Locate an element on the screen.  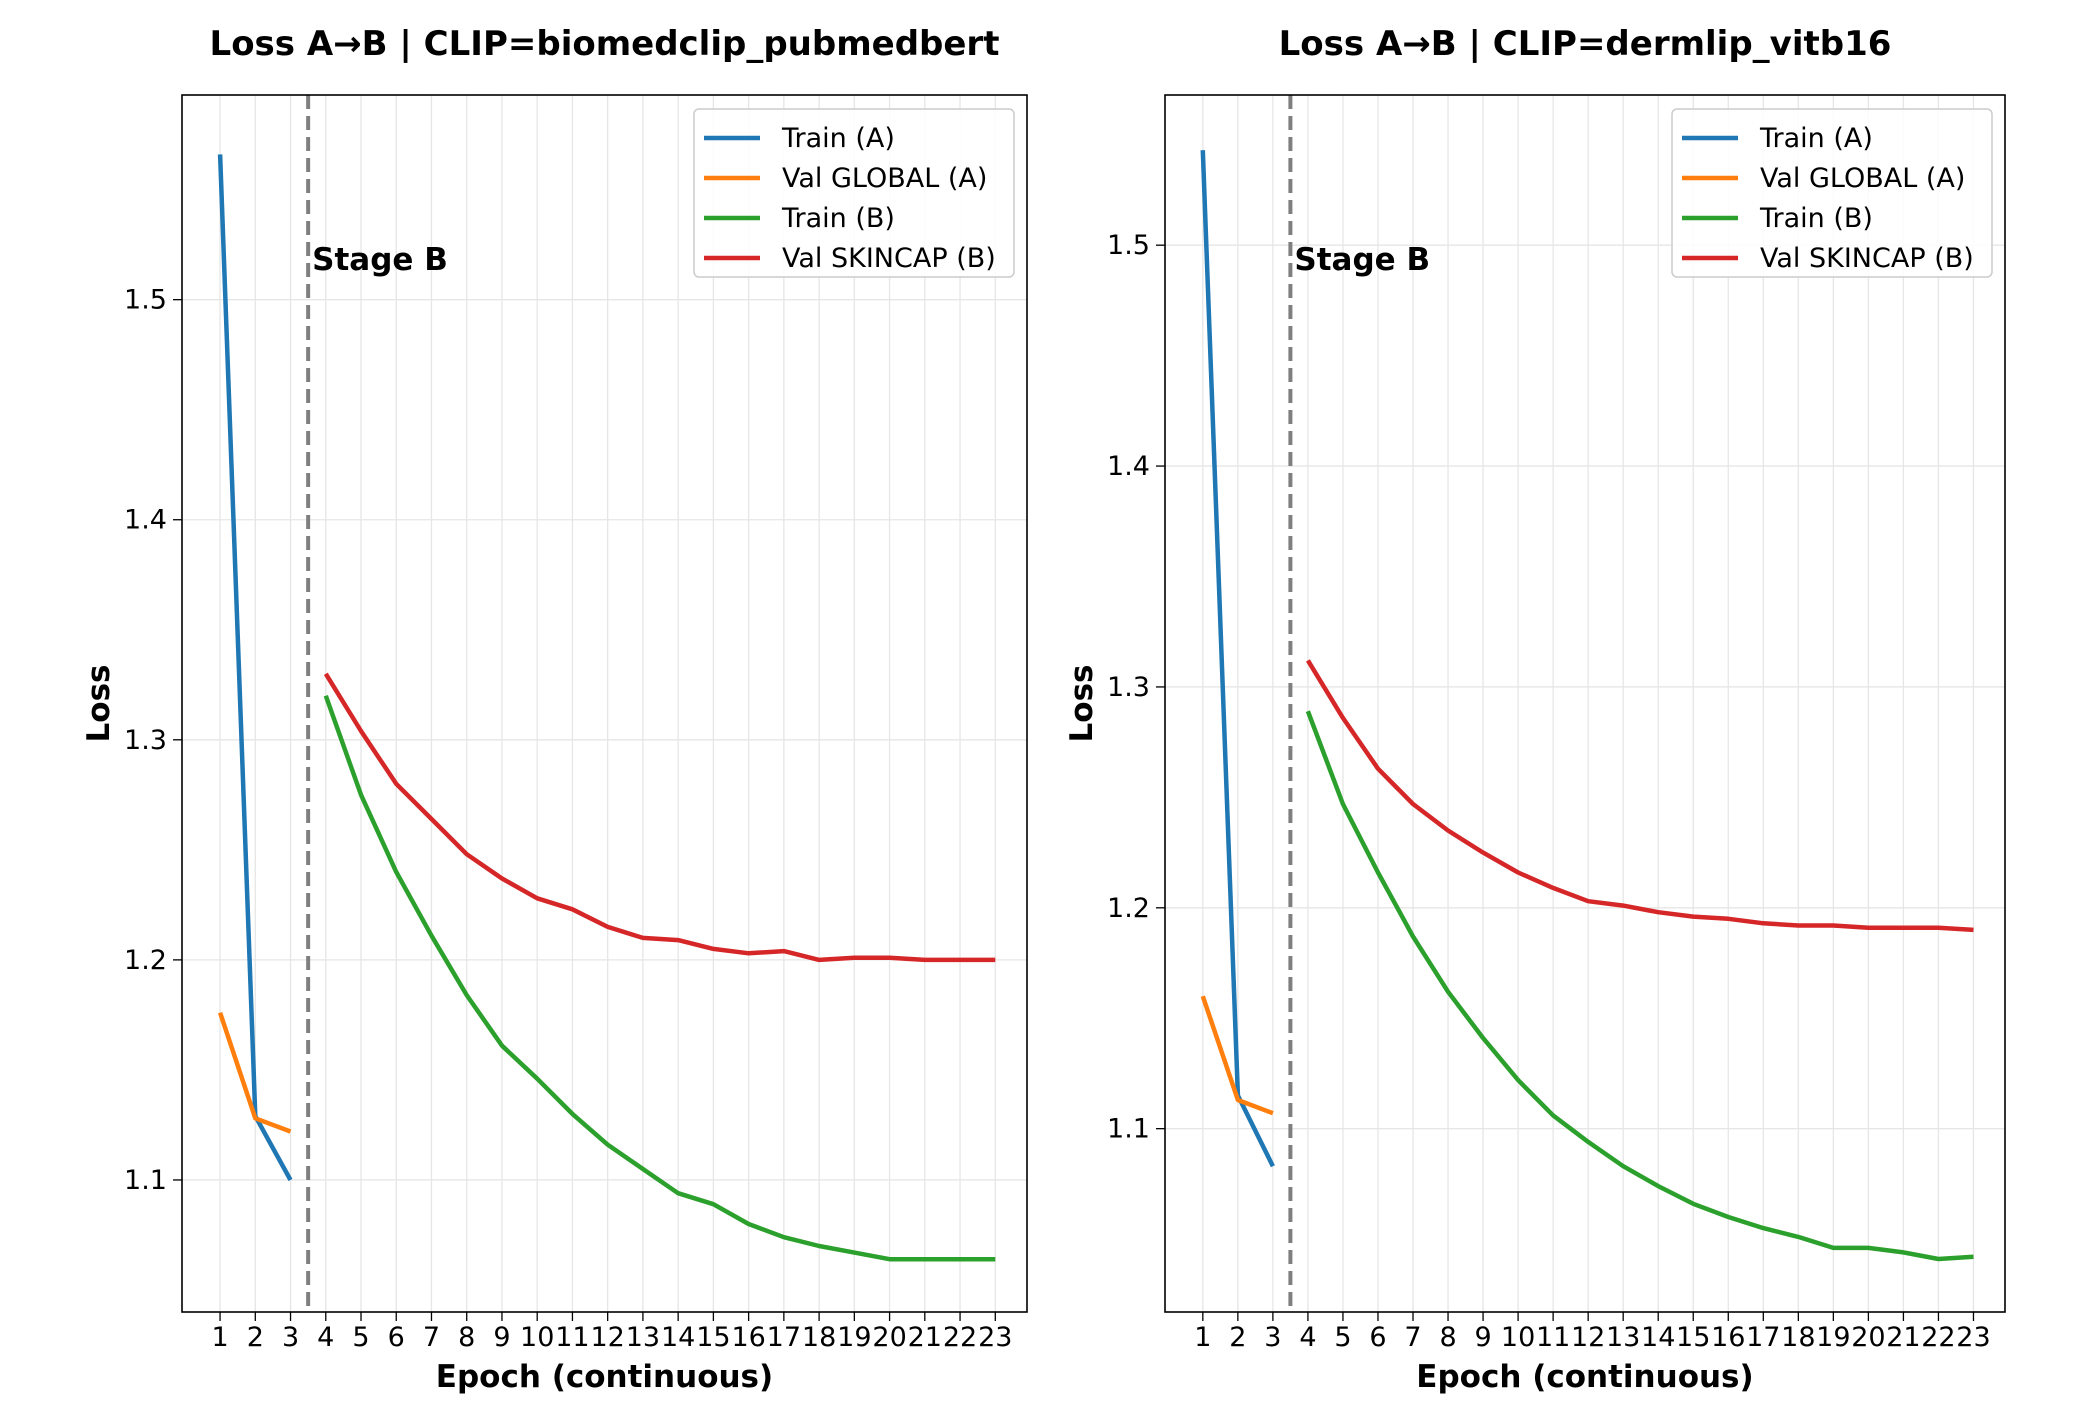
chart-title: Loss A→B | CLIP=dermlip_vitb16 is located at coordinates (1585, 44).